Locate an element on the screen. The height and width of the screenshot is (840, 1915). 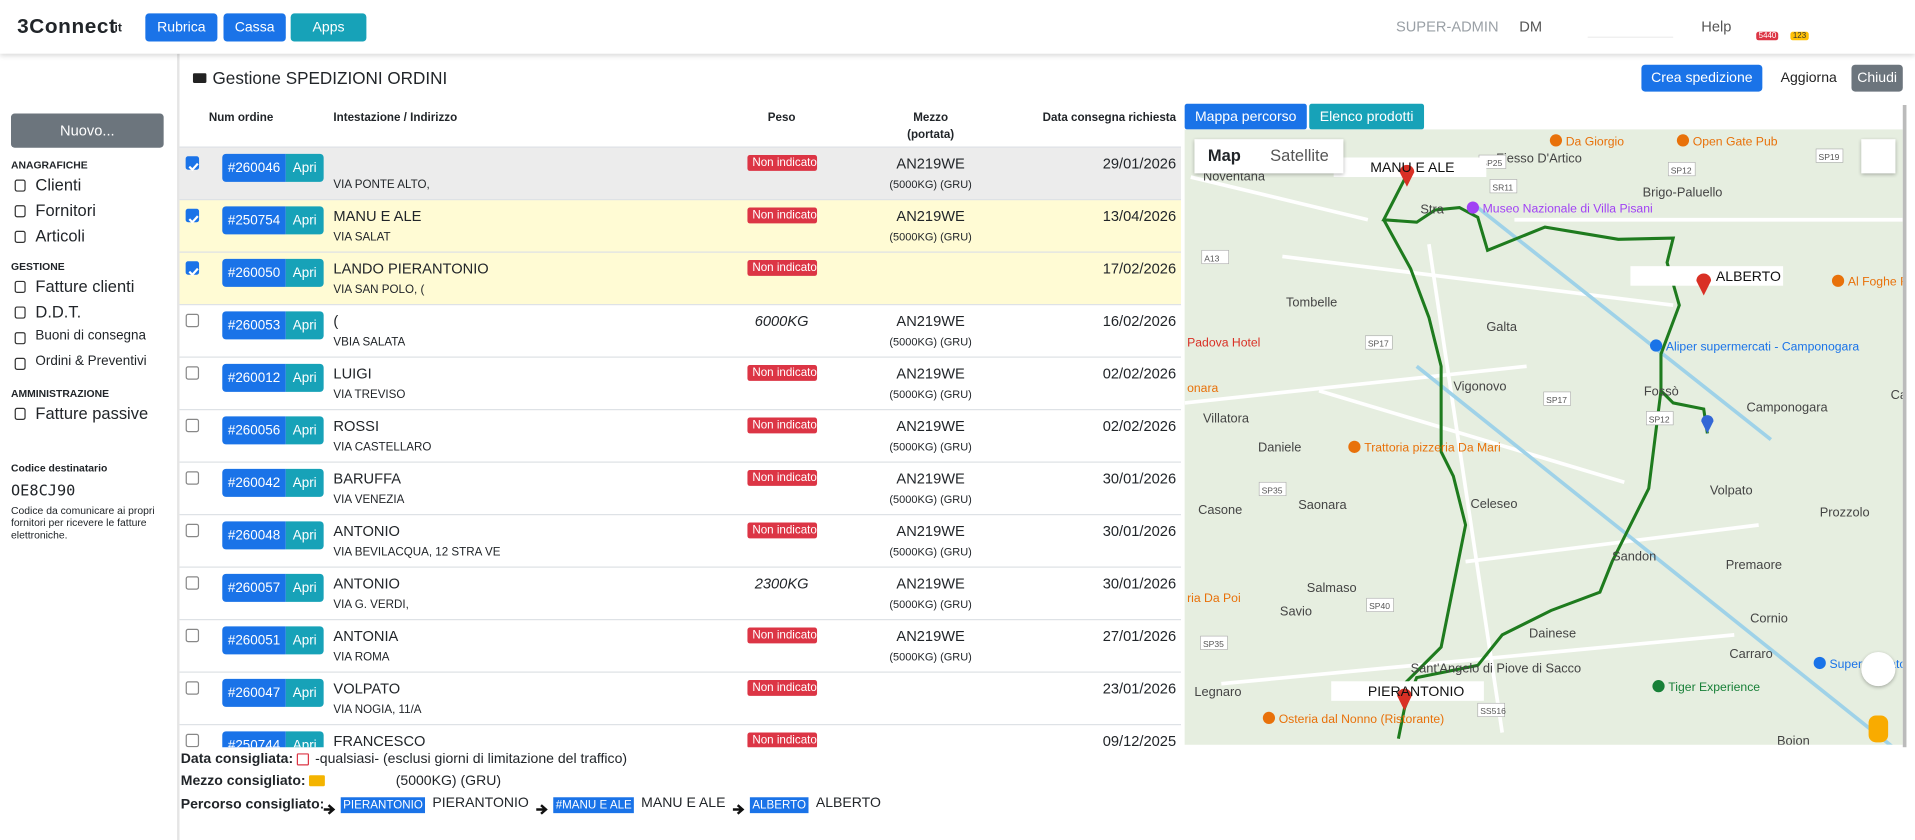
user: DM is located at coordinates (1530, 26).